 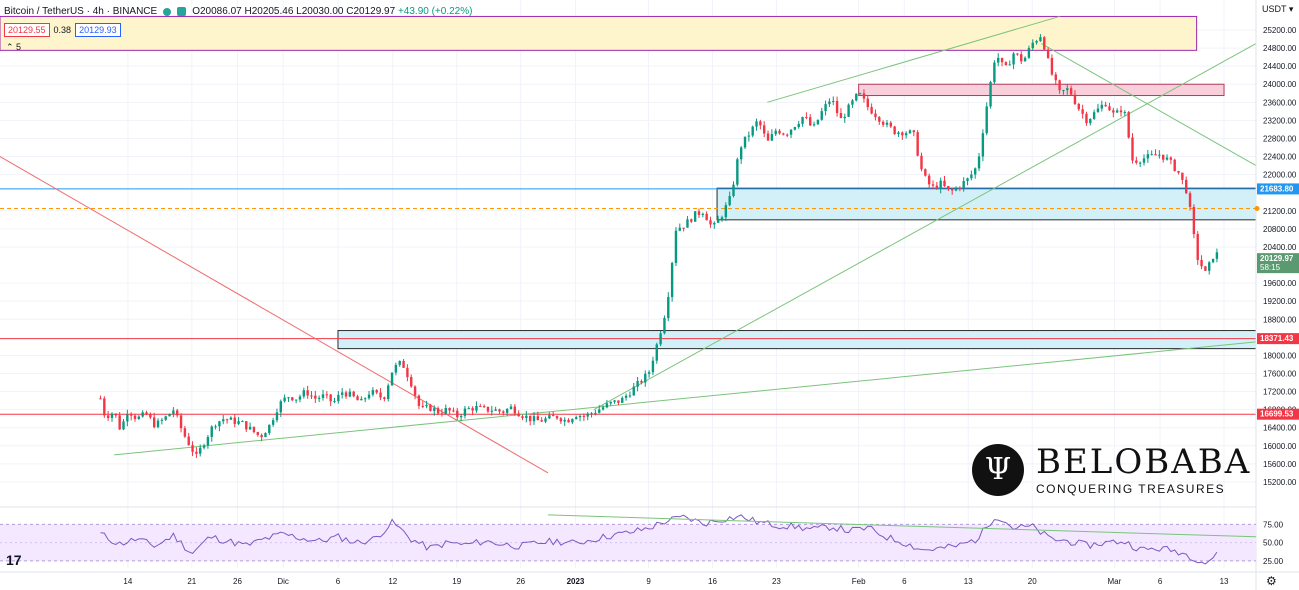 What do you see at coordinates (14, 560) in the screenshot?
I see `tradingview-logo-icon: 17` at bounding box center [14, 560].